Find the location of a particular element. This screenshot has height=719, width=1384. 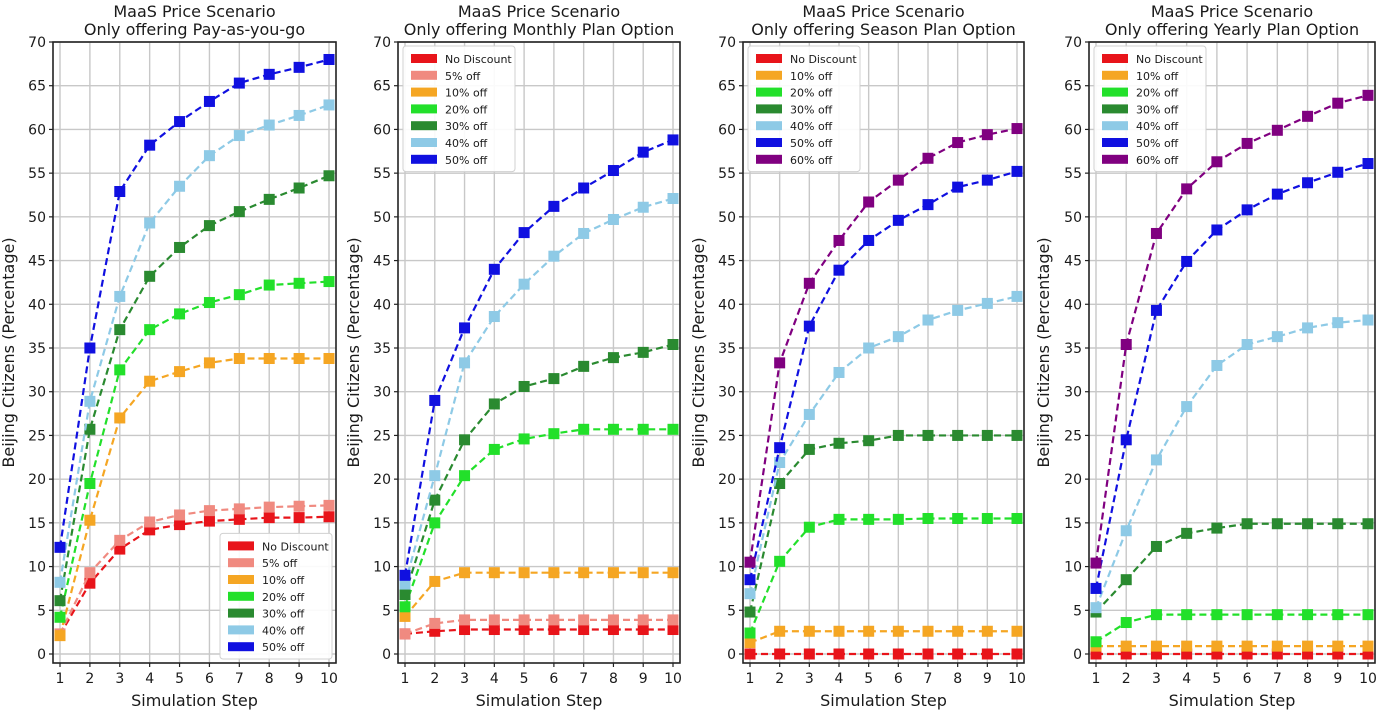

y-tick-label: 40 is located at coordinates (37, 305).